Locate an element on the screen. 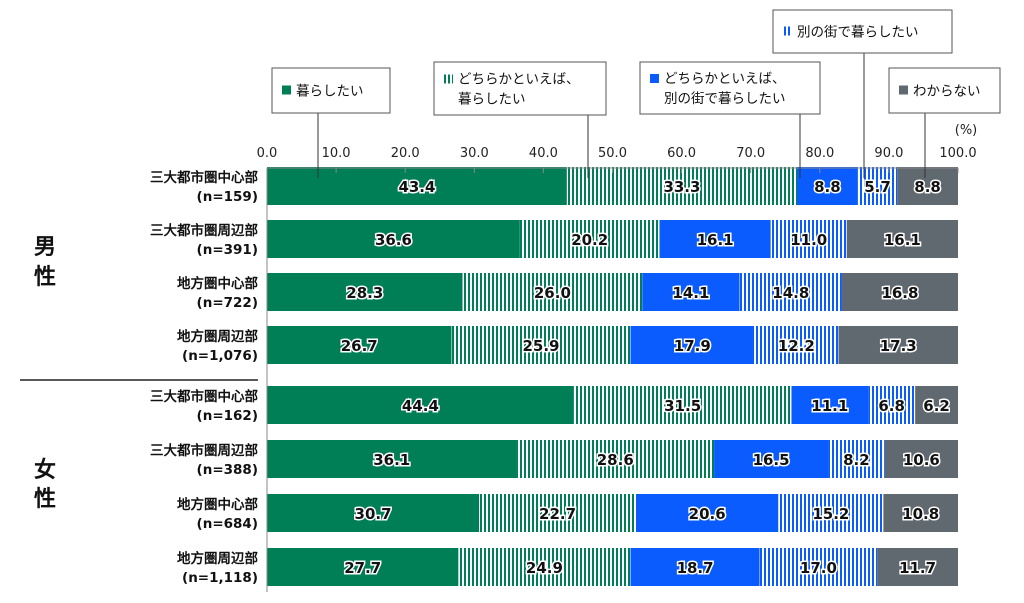 This screenshot has height=603, width=1024. x-tick-label: 100.0 is located at coordinates (957, 153).